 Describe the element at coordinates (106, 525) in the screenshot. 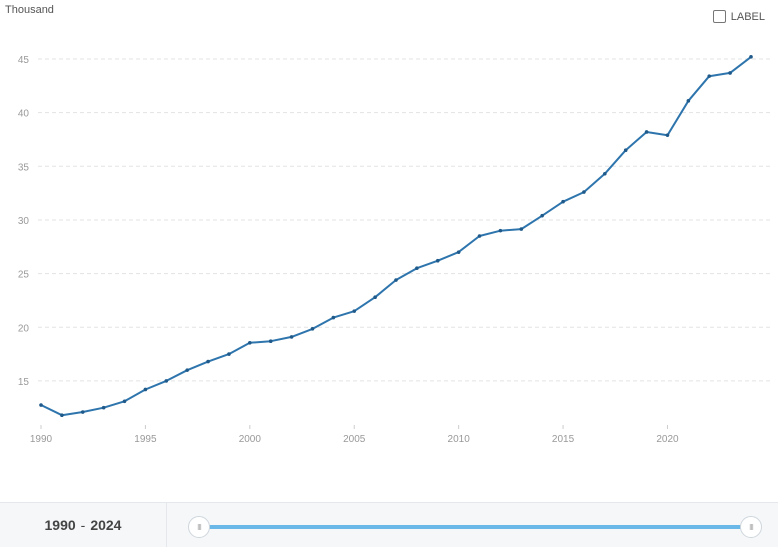

I see `range-end: 2024` at that location.